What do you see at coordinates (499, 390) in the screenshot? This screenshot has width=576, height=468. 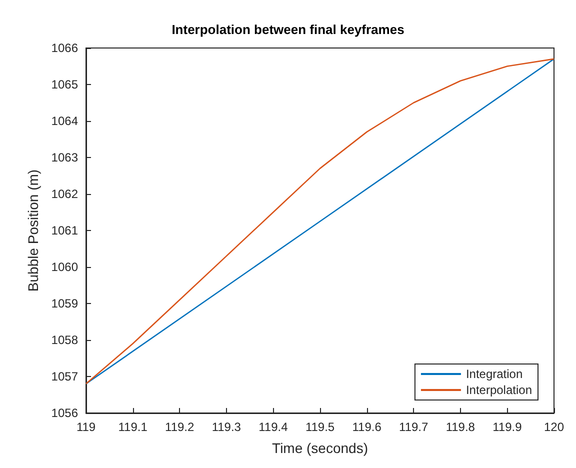 I see `legend-label: Interpolation` at bounding box center [499, 390].